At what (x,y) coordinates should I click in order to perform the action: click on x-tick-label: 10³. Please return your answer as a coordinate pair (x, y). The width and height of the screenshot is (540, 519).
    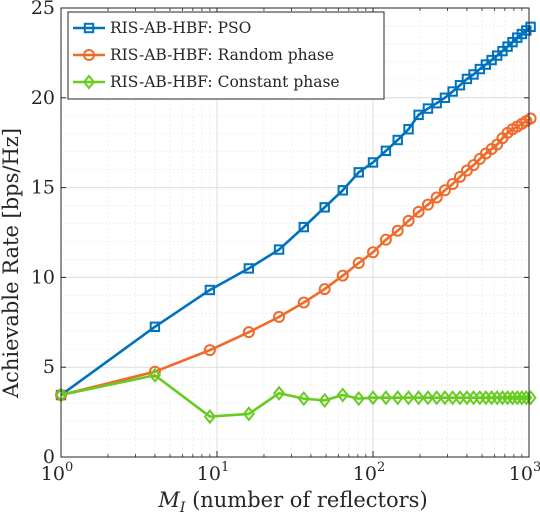
    Looking at the image, I should click on (524, 472).